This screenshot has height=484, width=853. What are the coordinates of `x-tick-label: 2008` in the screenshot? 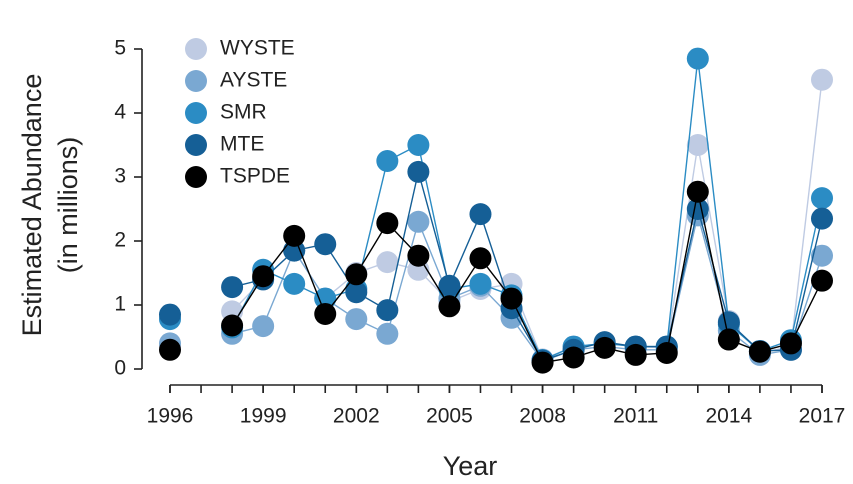 It's located at (542, 416).